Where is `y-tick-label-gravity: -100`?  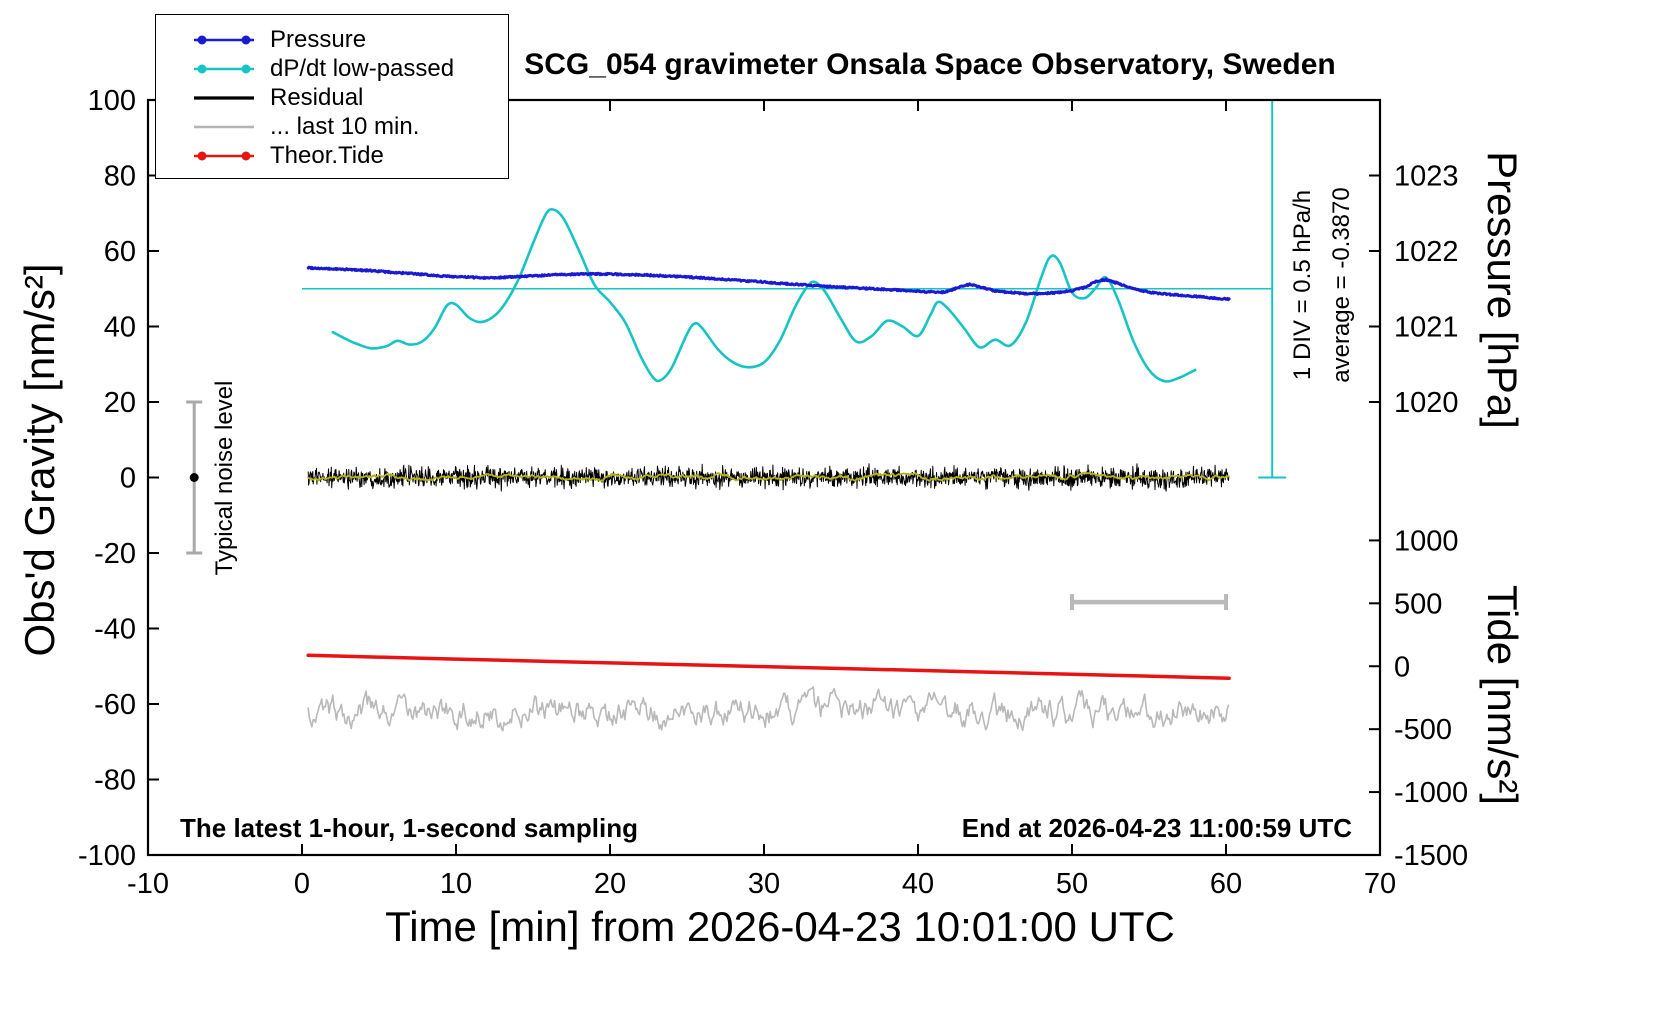
y-tick-label-gravity: -100 is located at coordinates (107, 856).